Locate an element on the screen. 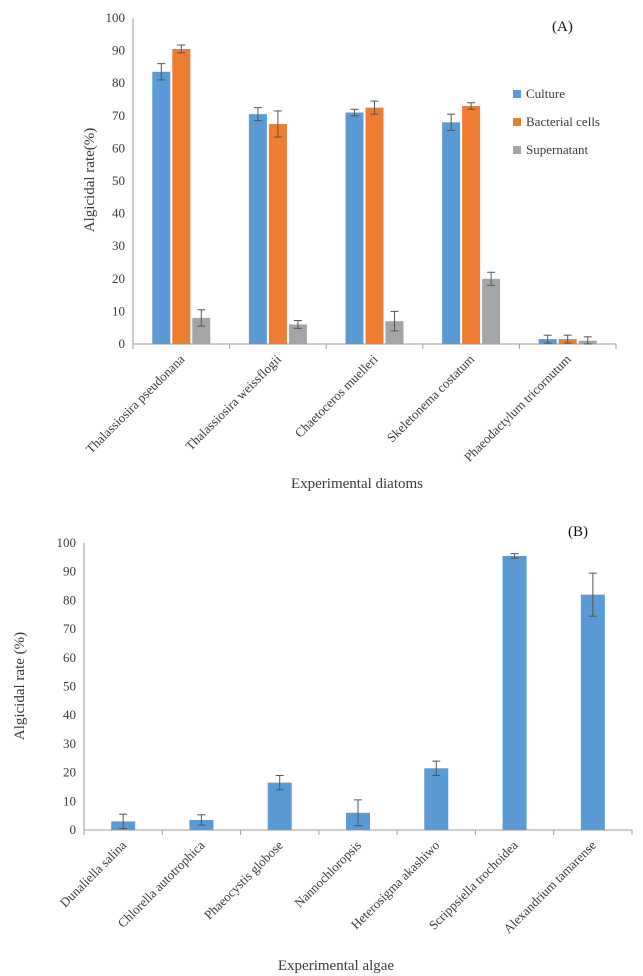 This screenshot has width=643, height=976. panel-b-label: (B) is located at coordinates (578, 532).